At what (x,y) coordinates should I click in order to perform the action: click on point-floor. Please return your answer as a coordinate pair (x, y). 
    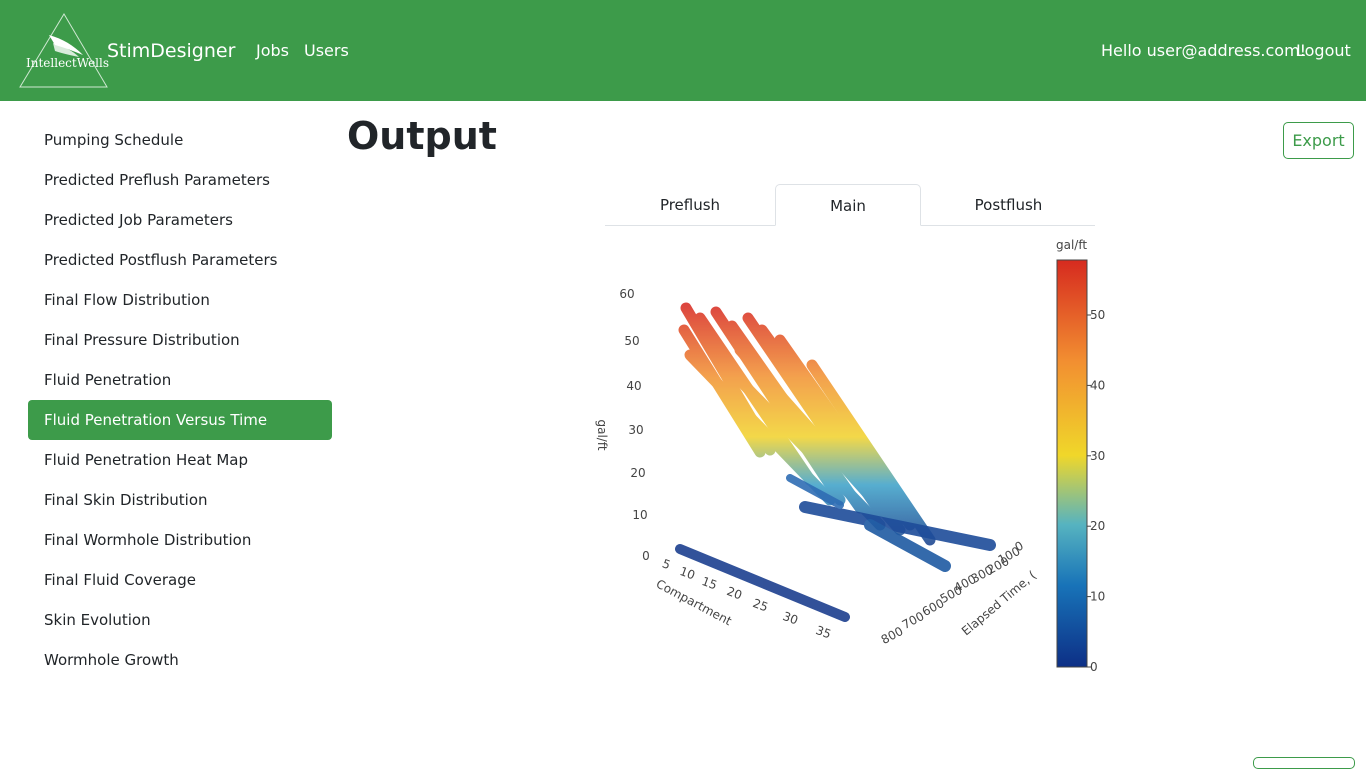
    Looking at the image, I should click on (835, 548).